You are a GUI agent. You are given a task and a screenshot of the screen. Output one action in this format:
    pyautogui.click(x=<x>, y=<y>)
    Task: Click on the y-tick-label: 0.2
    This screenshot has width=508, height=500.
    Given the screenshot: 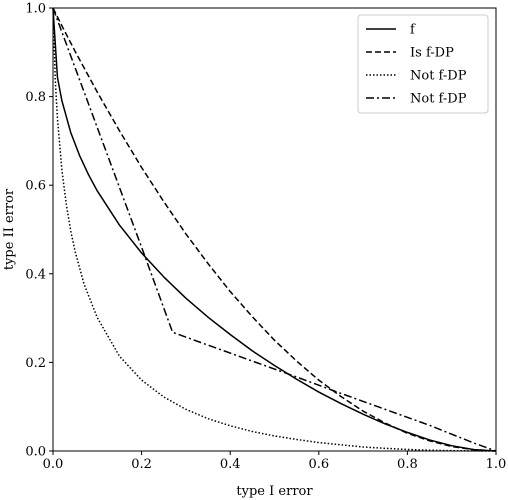 What is the action you would take?
    pyautogui.click(x=35, y=363)
    